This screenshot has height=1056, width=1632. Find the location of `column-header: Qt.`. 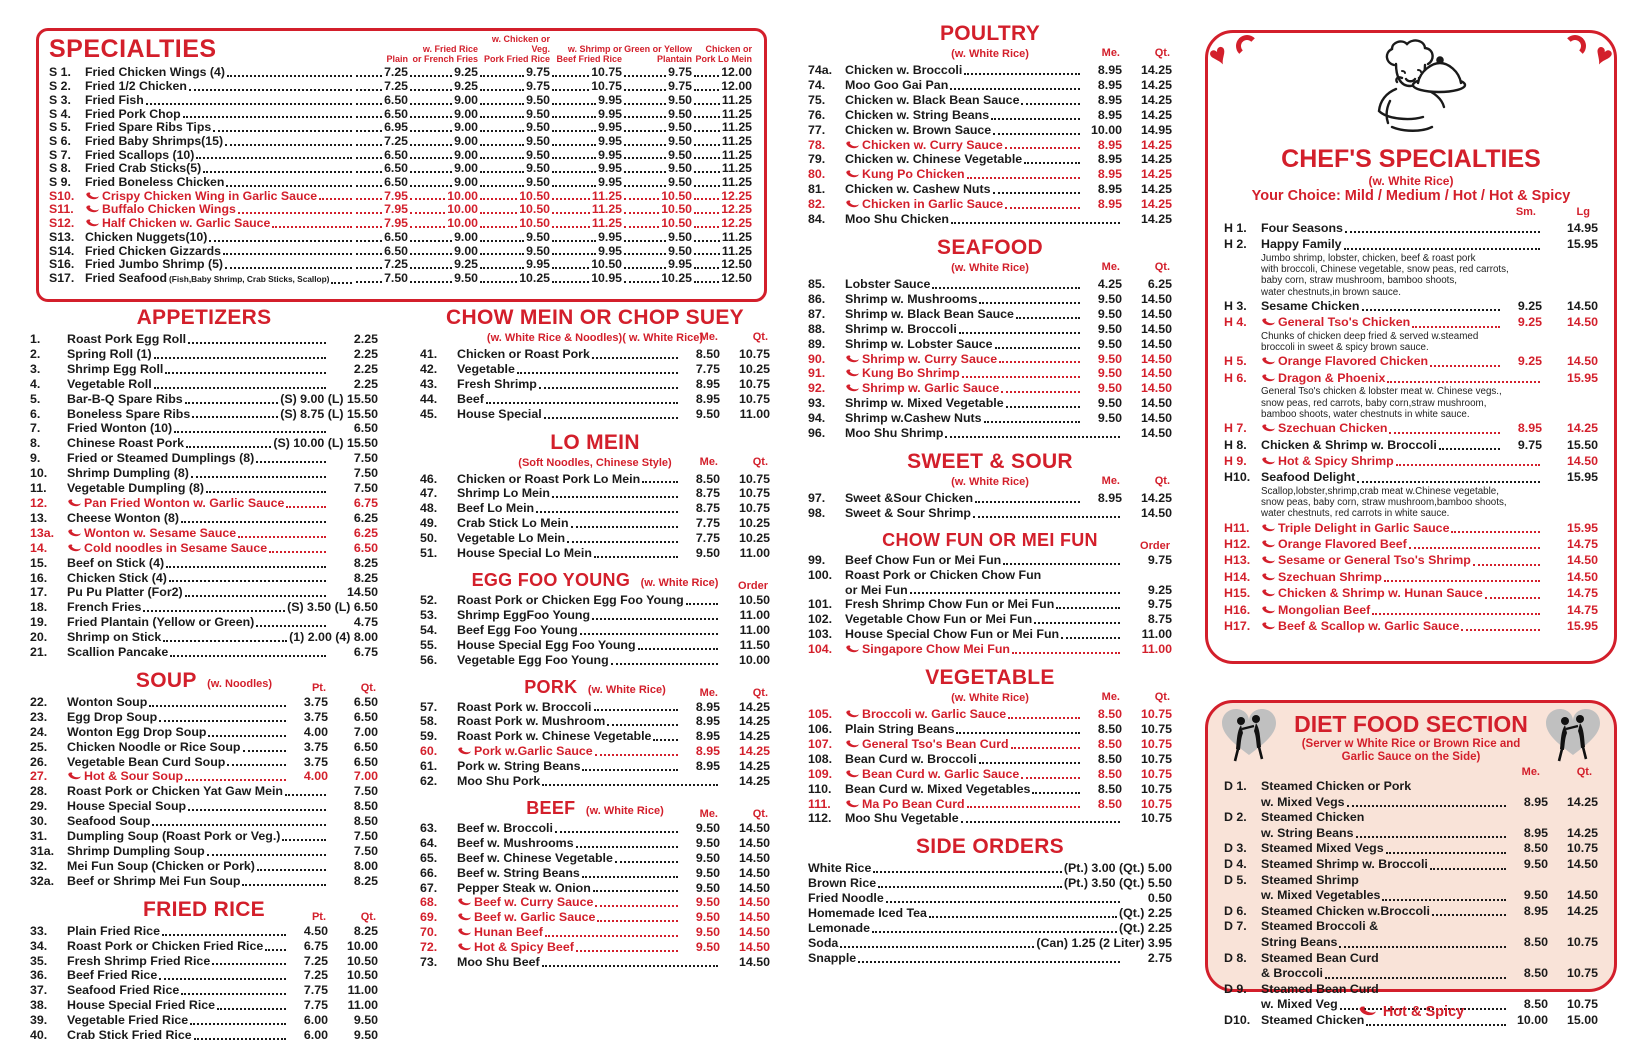

column-header: Qt. is located at coordinates (368, 687).